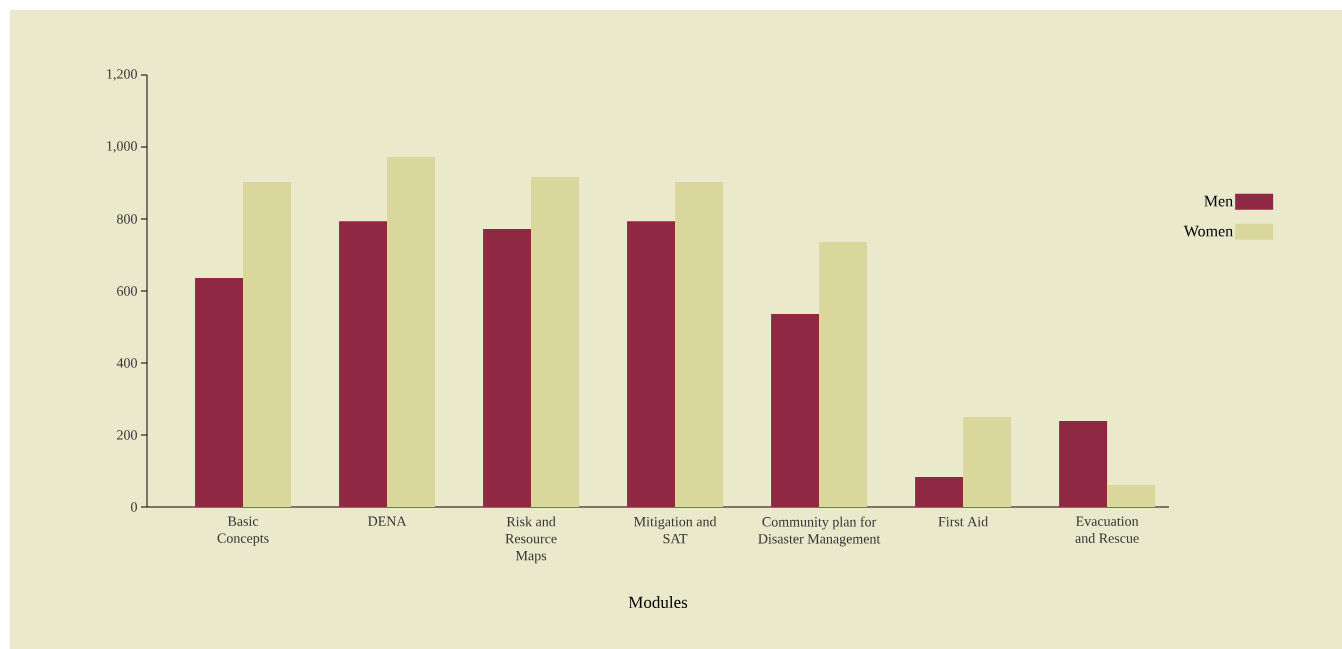  I want to click on y-tick-label: 800, so click(127, 219).